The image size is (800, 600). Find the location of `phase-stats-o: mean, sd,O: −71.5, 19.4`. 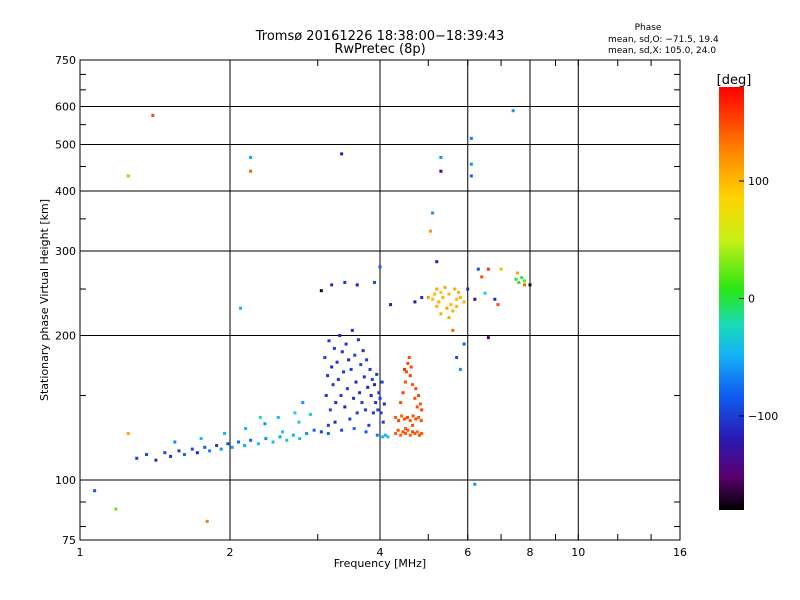

phase-stats-o: mean, sd,O: −71.5, 19.4 is located at coordinates (663, 40).